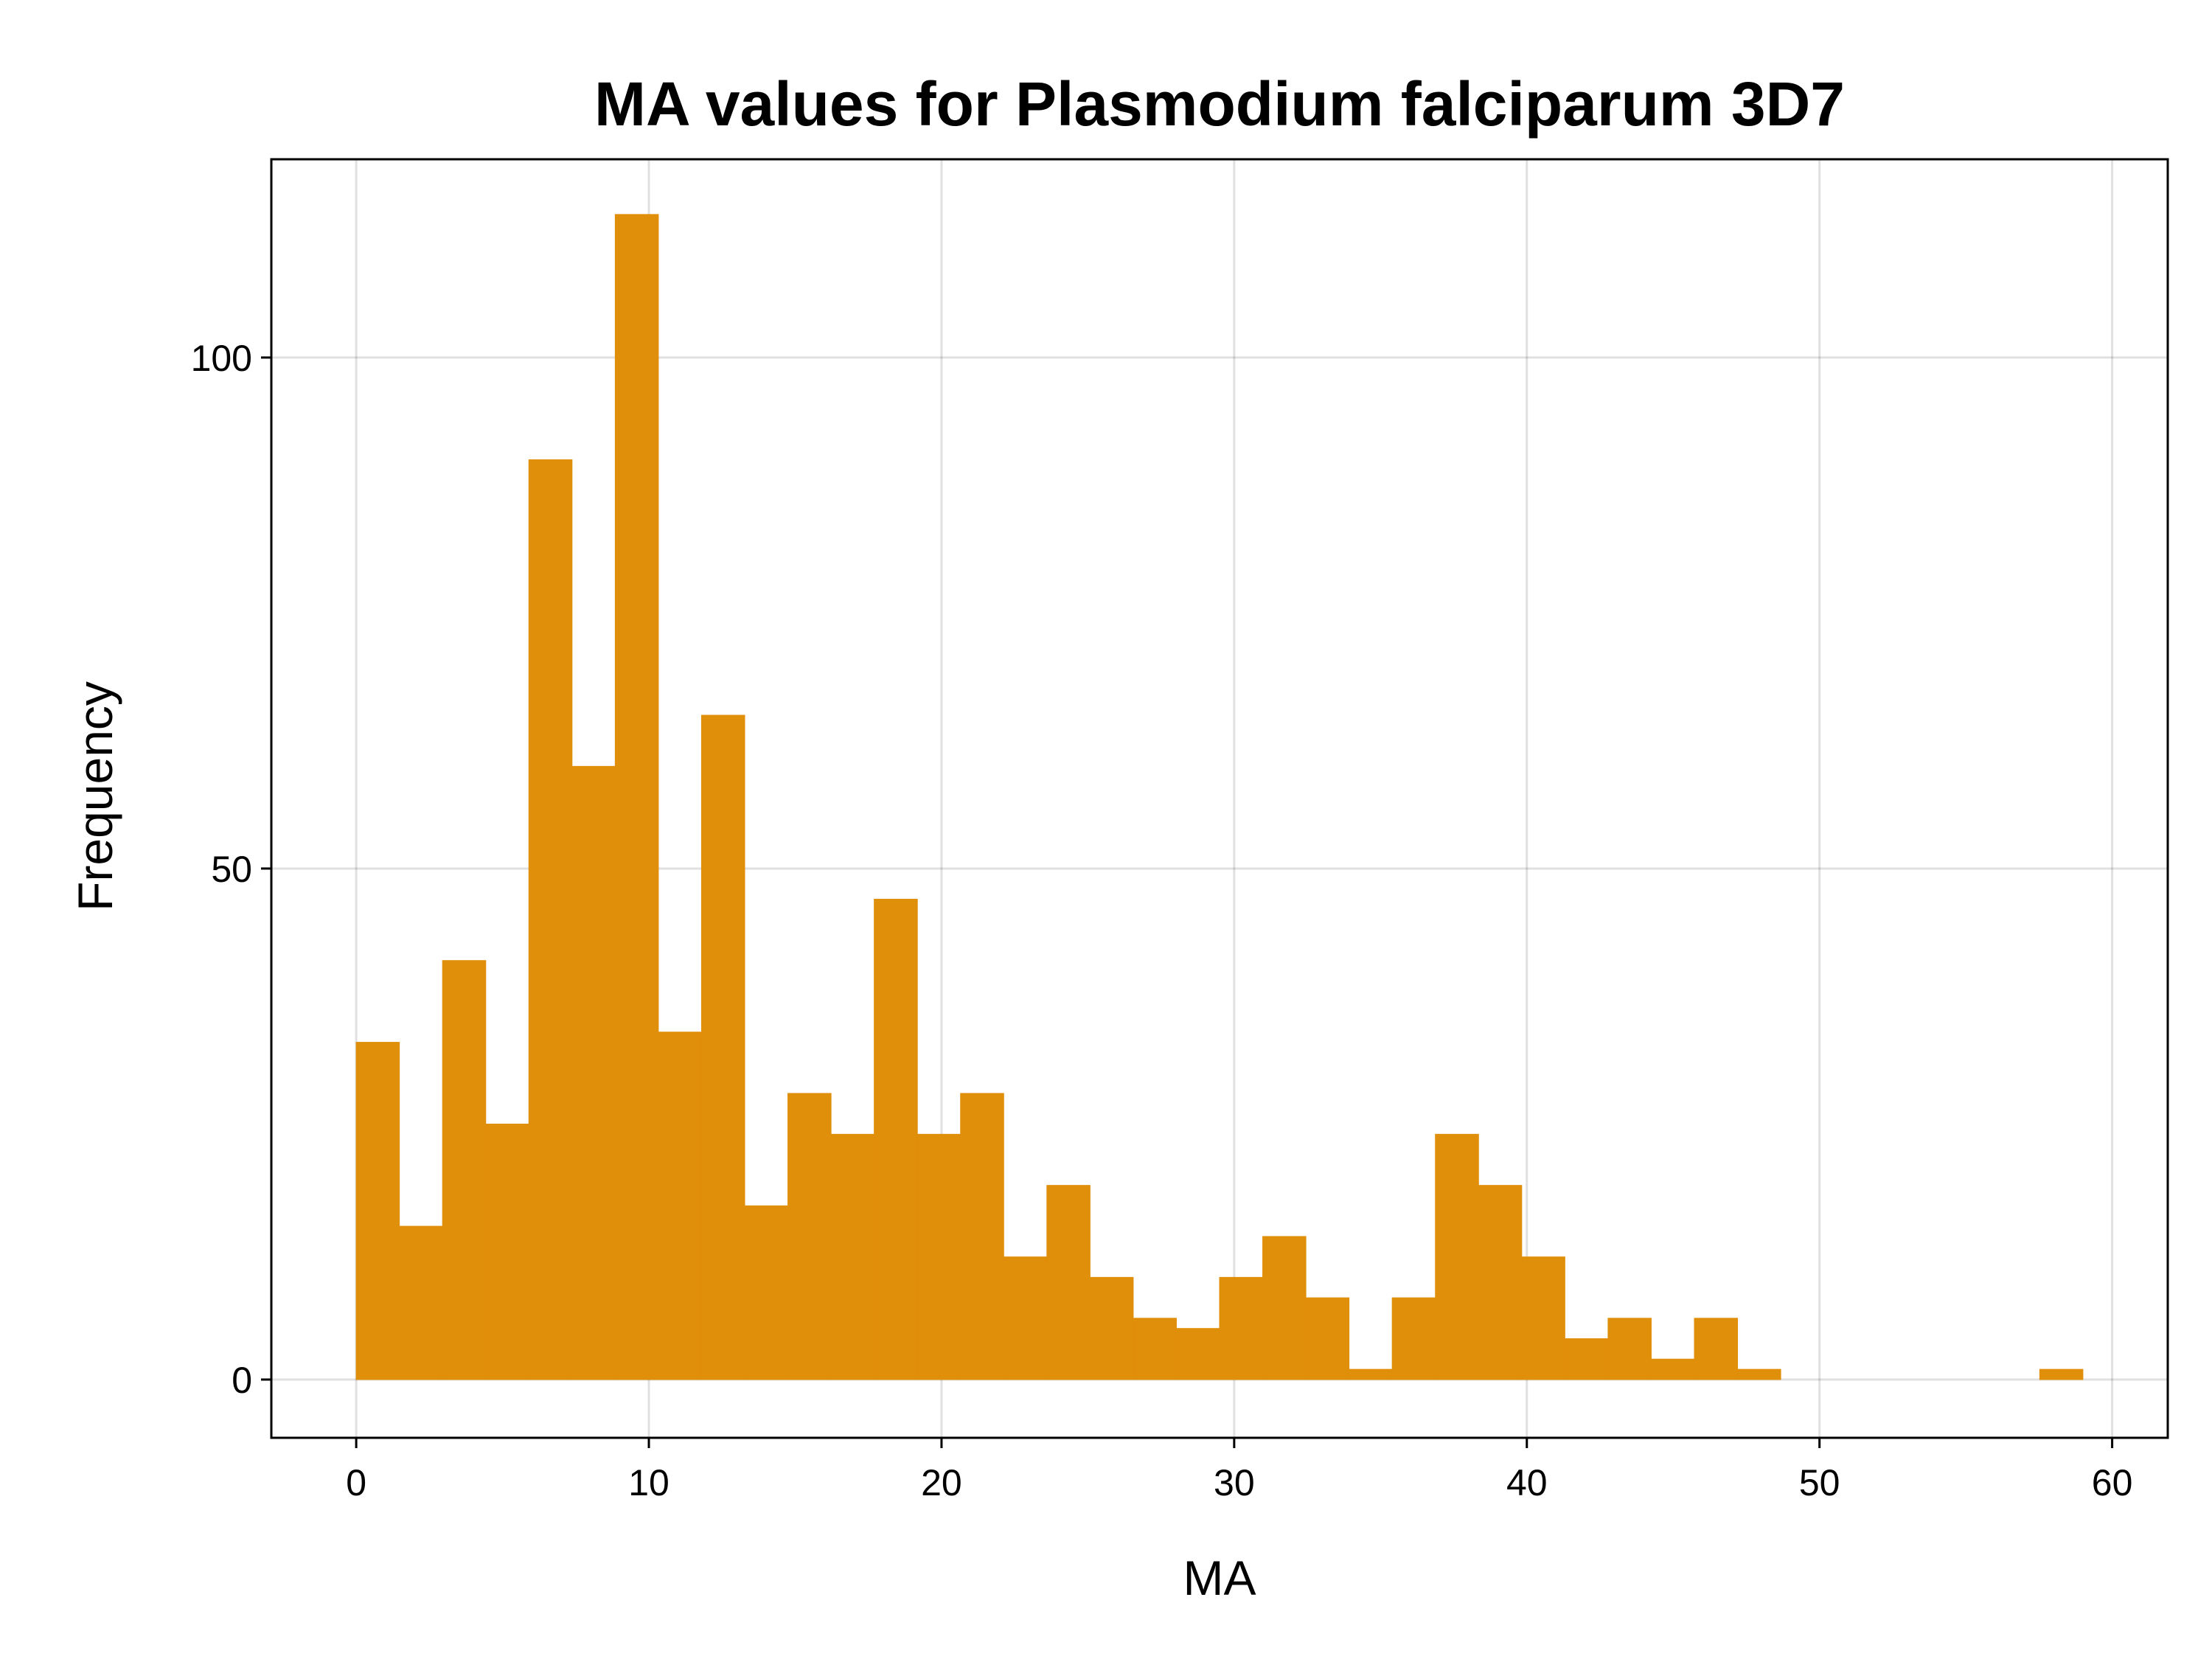  I want to click on x-tick-label: 10, so click(648, 1482).